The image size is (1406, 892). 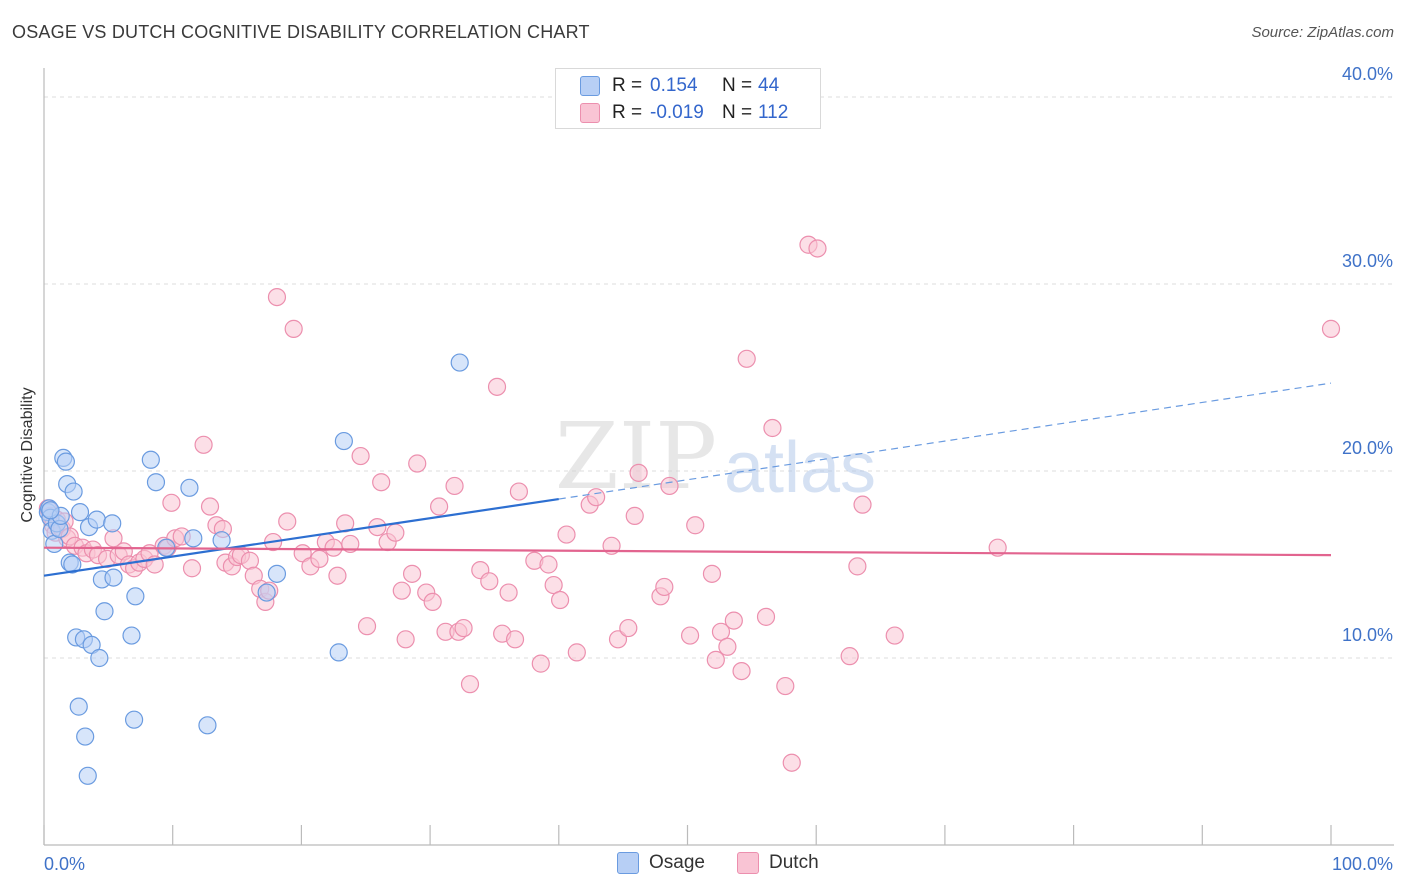 I want to click on watermark: ZIP atlas, so click(x=715, y=456).